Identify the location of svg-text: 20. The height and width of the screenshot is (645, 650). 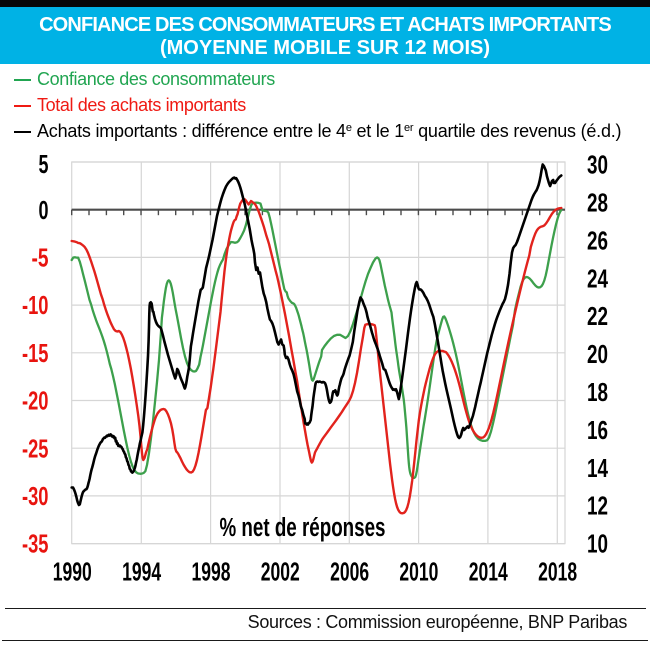
(597, 355).